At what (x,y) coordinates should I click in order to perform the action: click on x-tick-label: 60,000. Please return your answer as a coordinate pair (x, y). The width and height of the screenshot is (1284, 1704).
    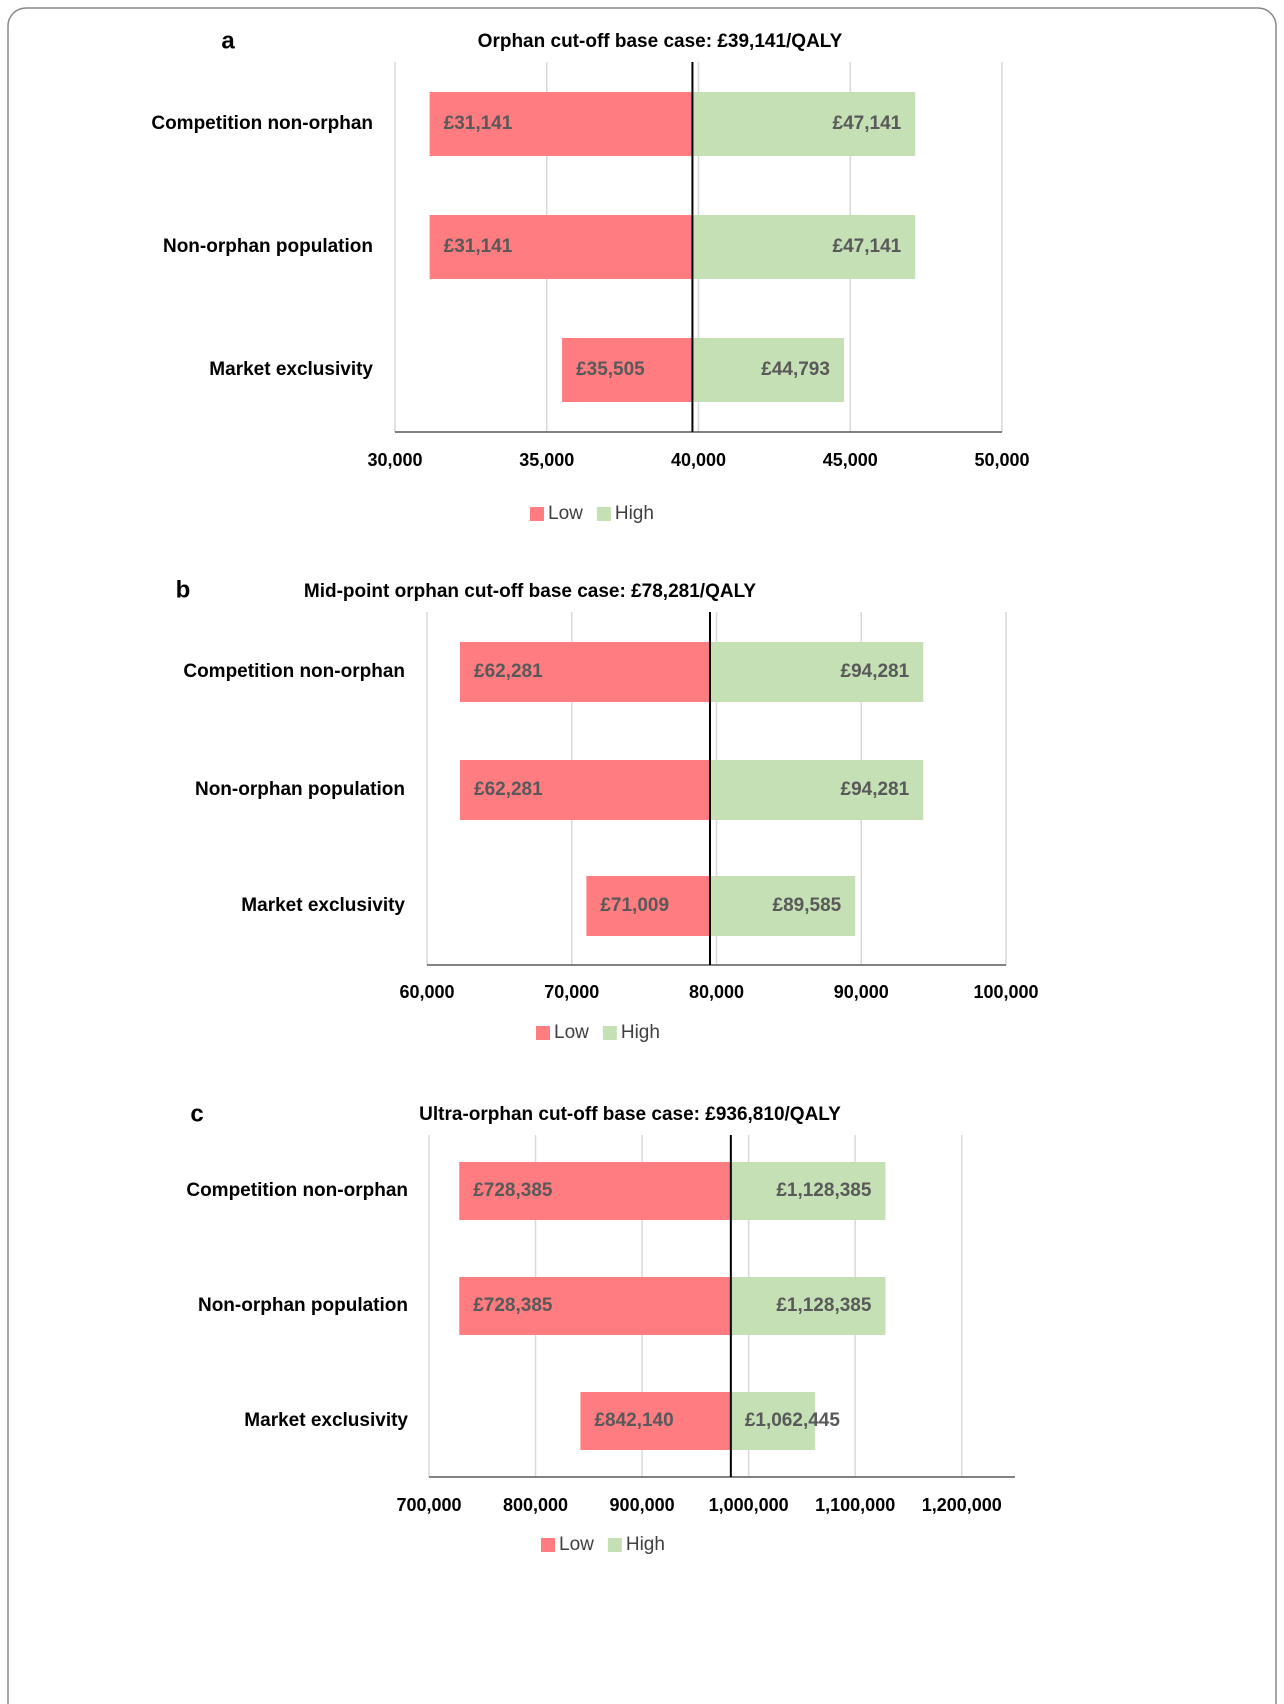
    Looking at the image, I should click on (426, 992).